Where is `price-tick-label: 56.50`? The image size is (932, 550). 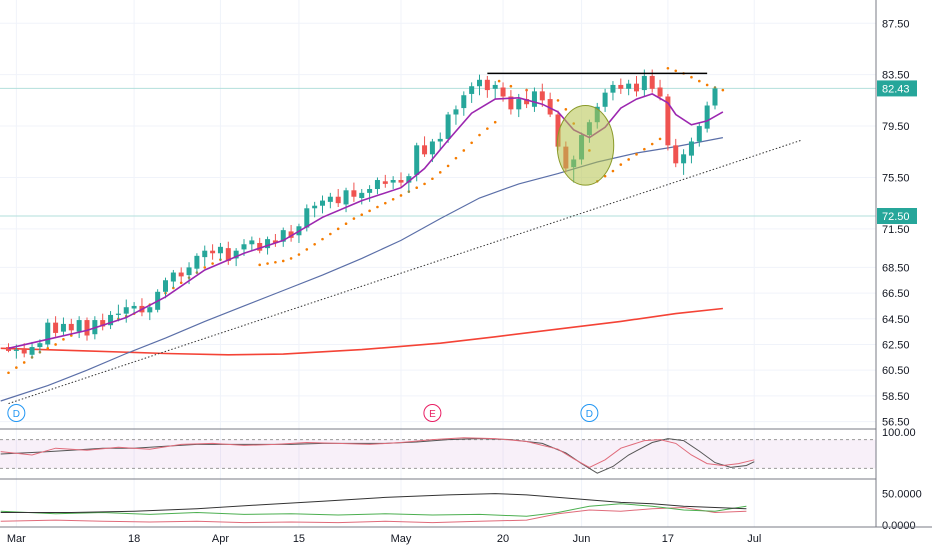 price-tick-label: 56.50 is located at coordinates (896, 423).